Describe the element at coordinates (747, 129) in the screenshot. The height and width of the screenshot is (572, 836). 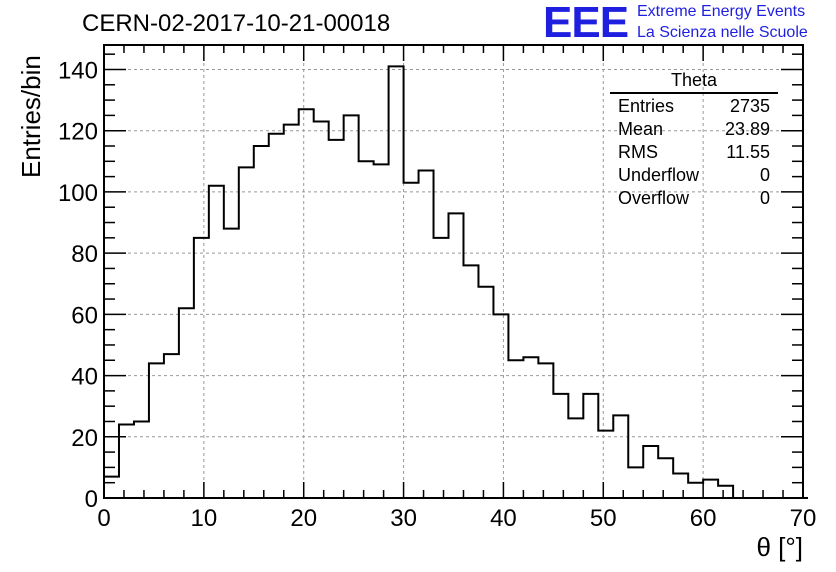
I see `stats-value: 23.89` at that location.